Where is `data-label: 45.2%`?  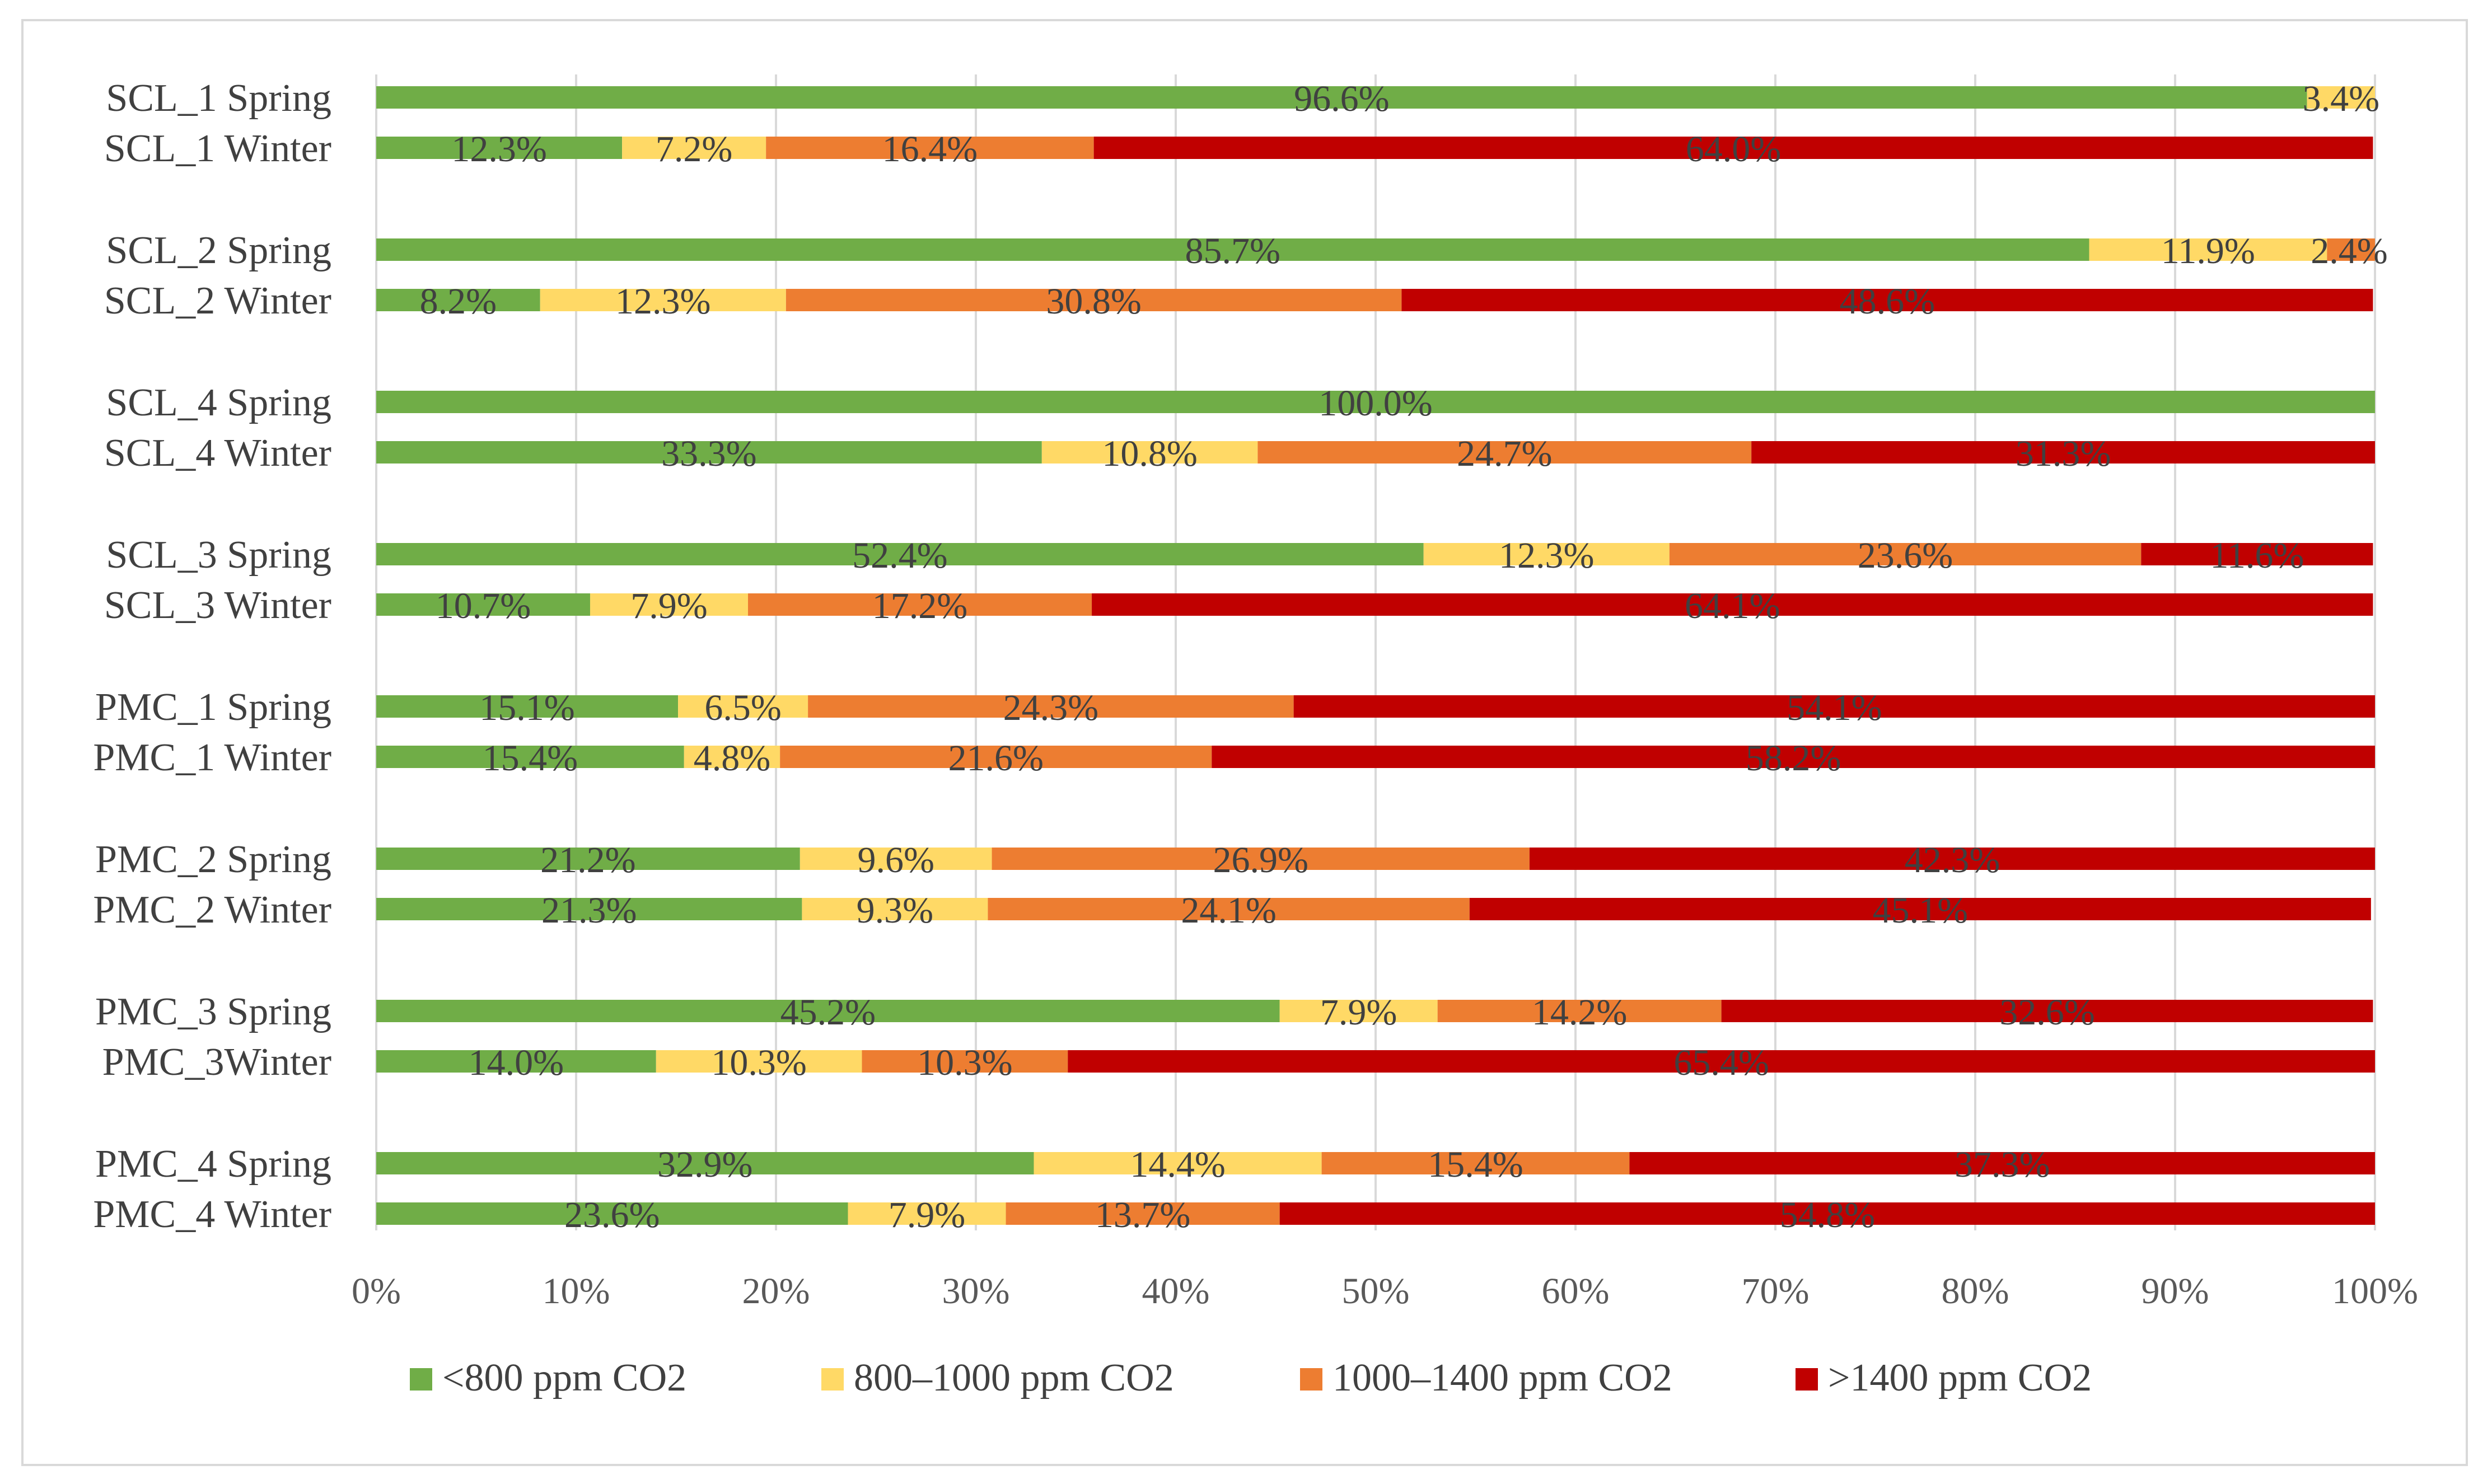 data-label: 45.2% is located at coordinates (828, 1012).